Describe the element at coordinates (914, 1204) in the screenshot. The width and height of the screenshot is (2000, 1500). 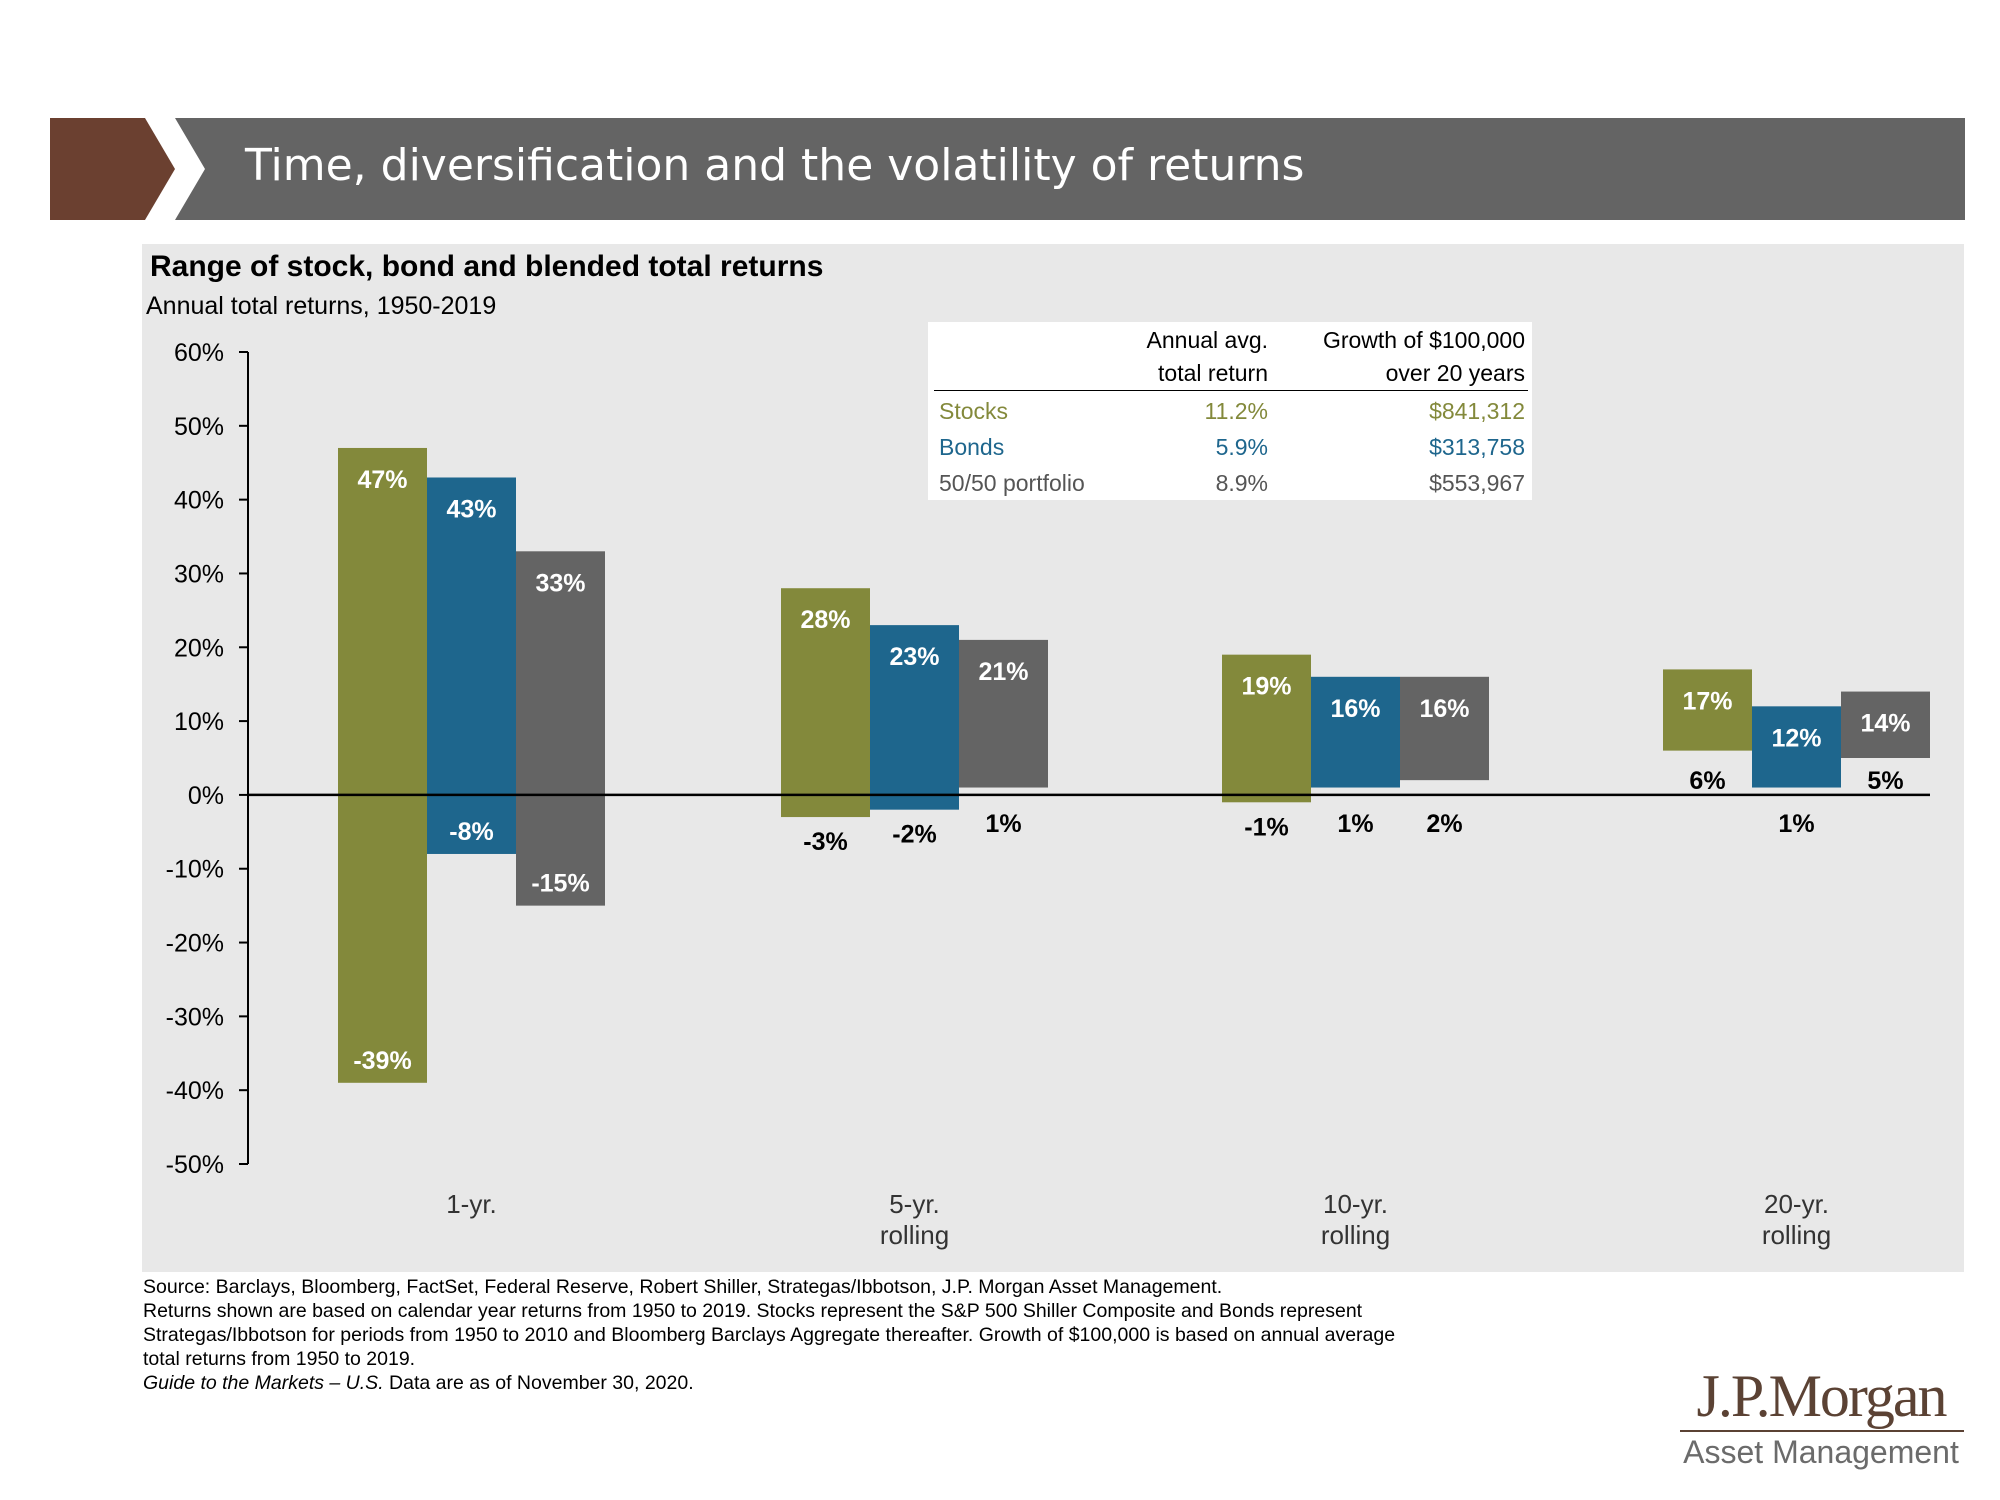
I see `x-category-label: 5-yr.` at that location.